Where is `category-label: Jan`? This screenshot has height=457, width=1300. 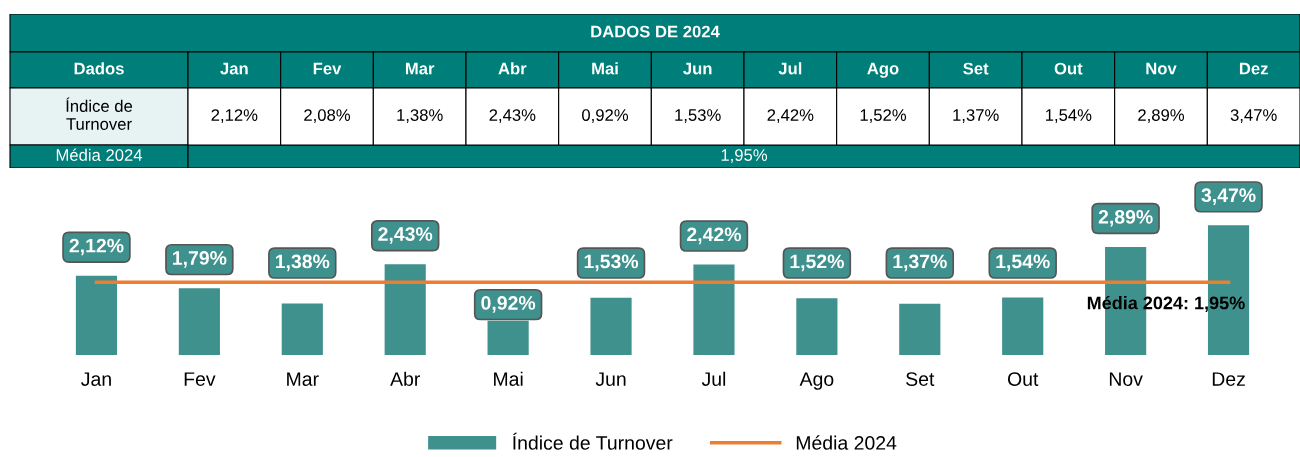
category-label: Jan is located at coordinates (234, 68).